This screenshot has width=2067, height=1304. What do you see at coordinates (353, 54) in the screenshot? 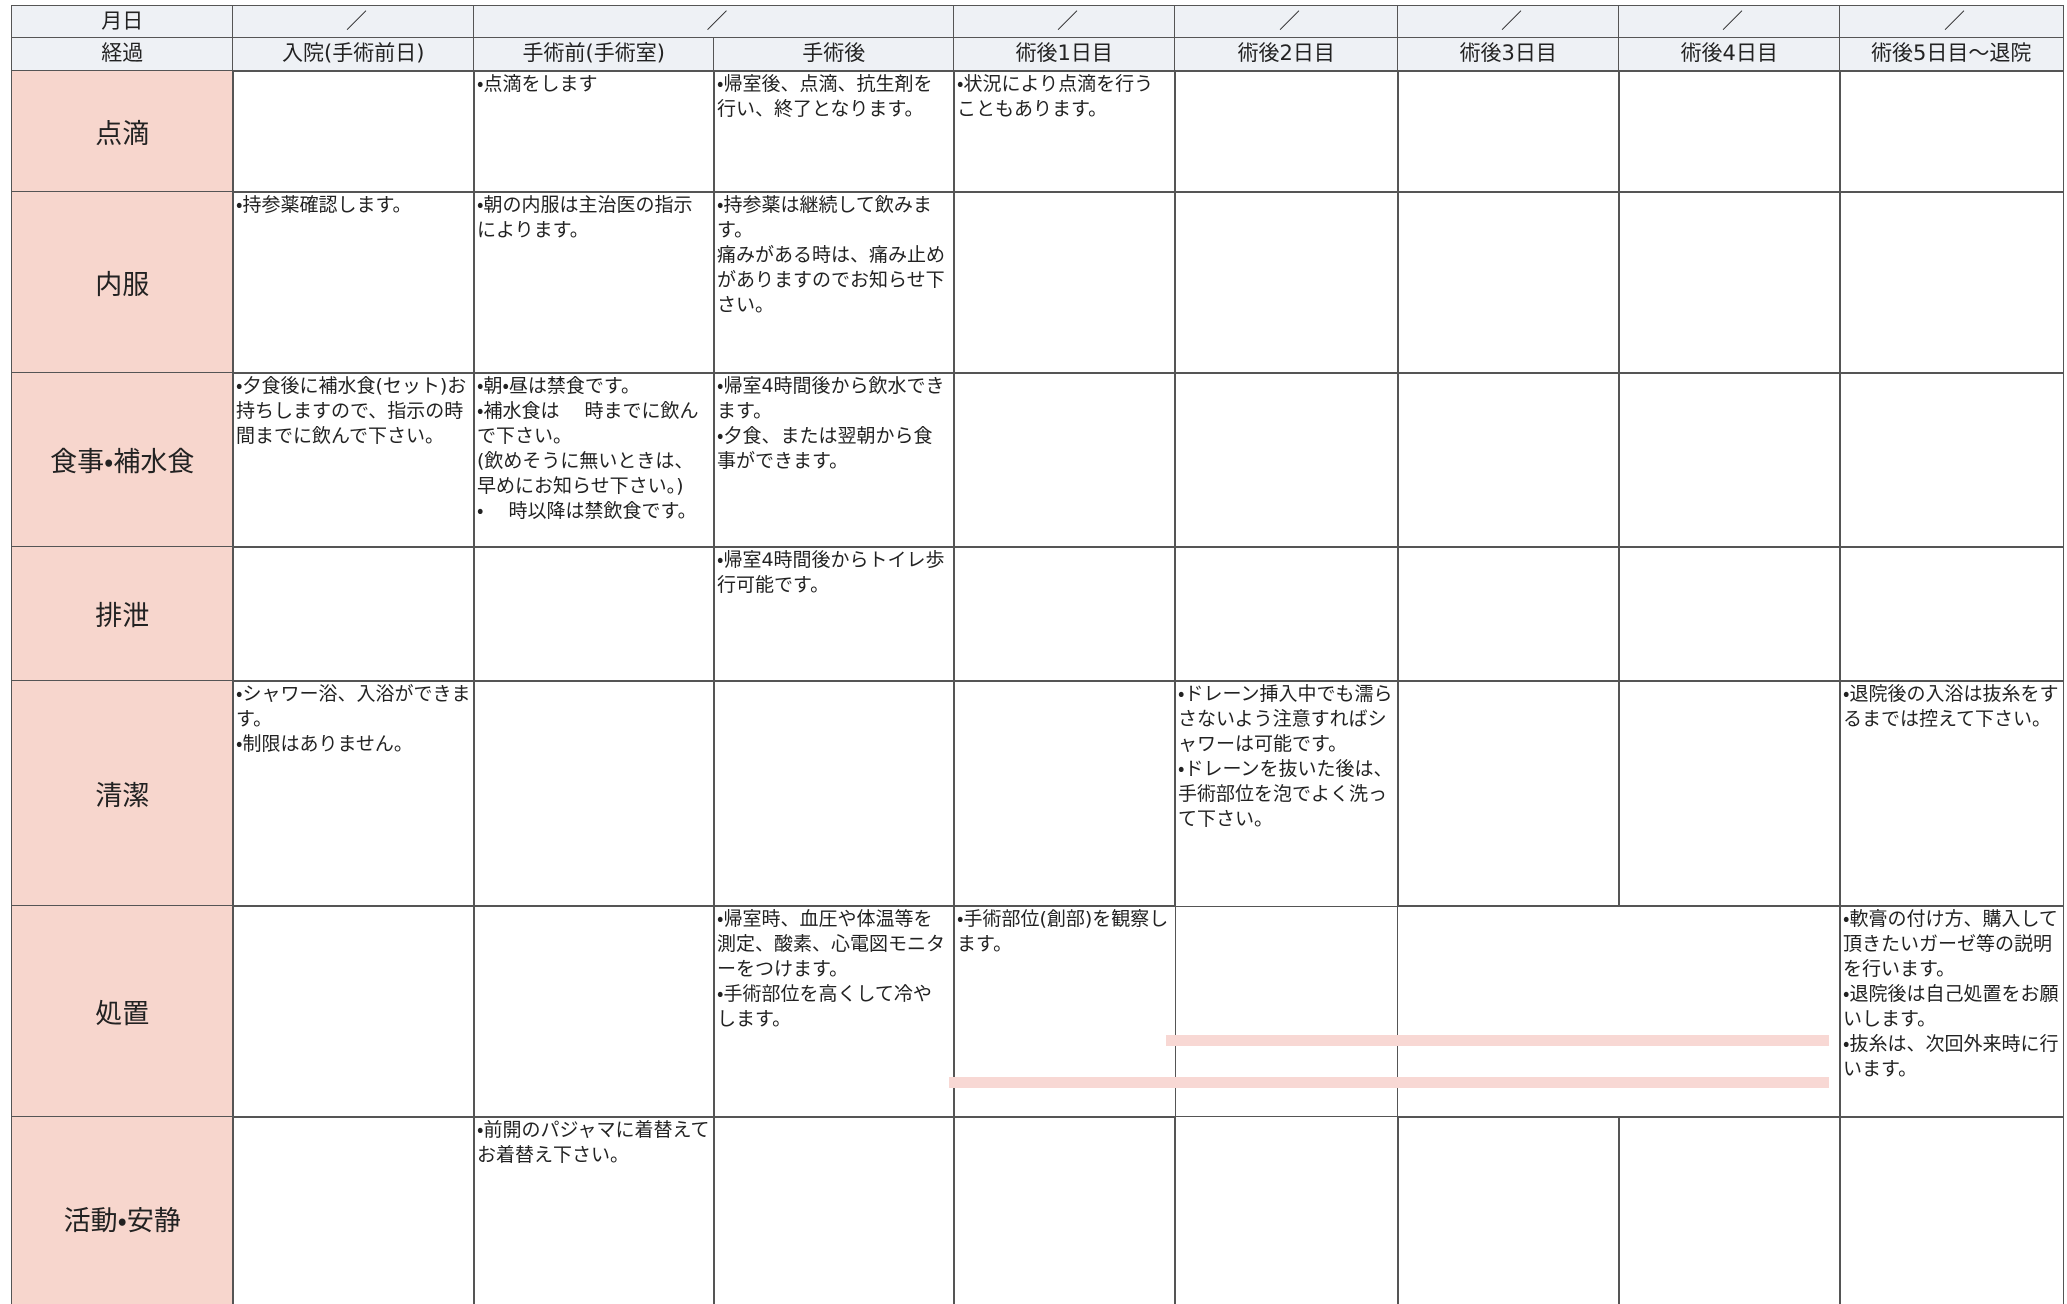
I see `column-header: 入院(手術前日)` at bounding box center [353, 54].